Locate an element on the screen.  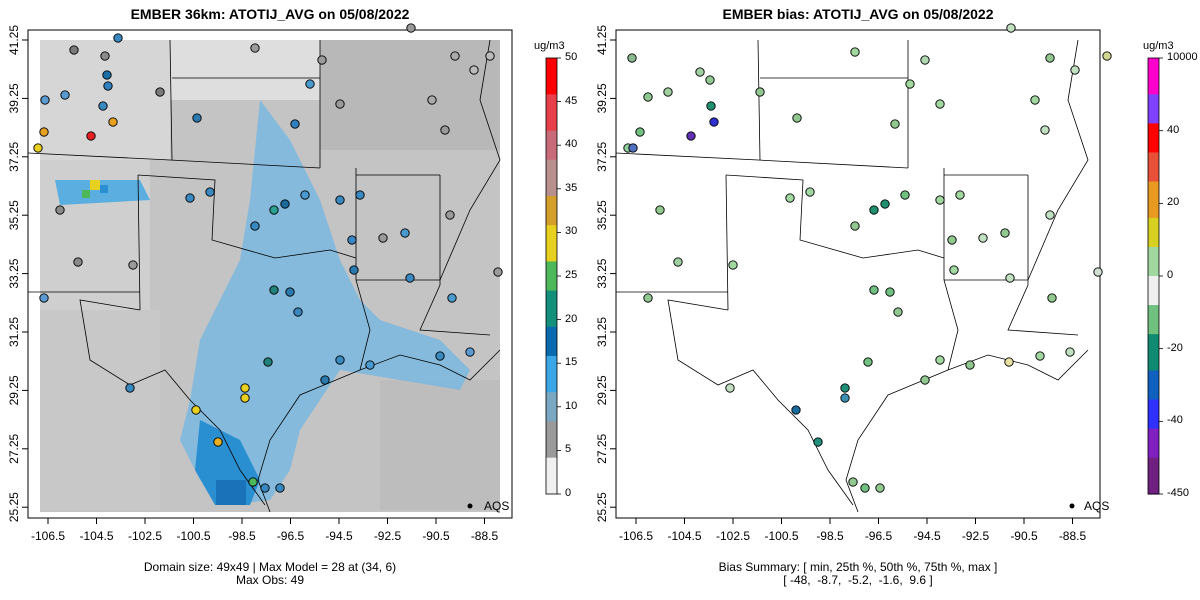
y-tick-label: 33.25 is located at coordinates (602, 273).